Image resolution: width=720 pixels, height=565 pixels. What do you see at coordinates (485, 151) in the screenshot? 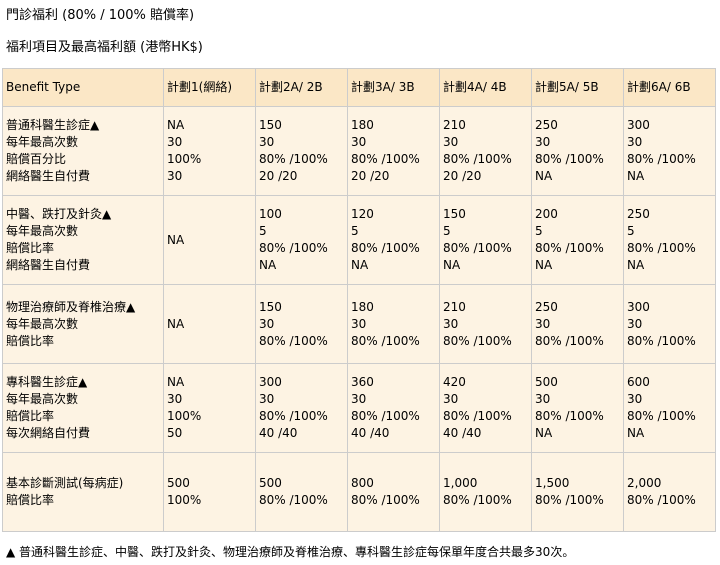
I see `plan-value-cell: 210 30 80% /100% 20 /20` at bounding box center [485, 151].